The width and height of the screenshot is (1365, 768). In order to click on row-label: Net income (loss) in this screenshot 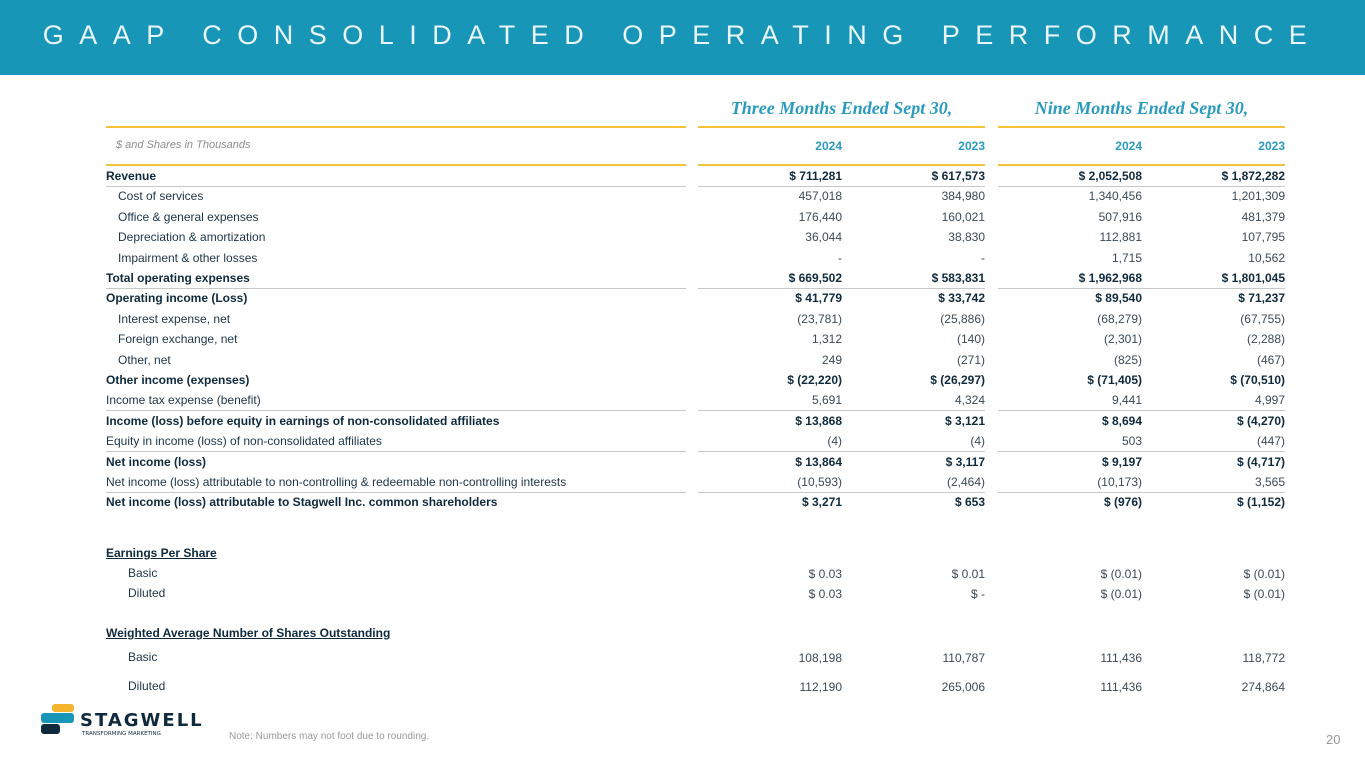, I will do `click(156, 461)`.